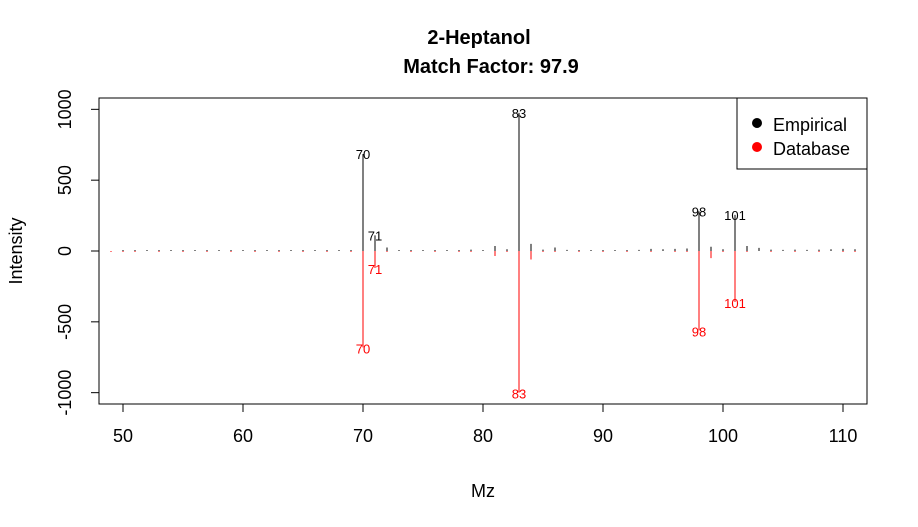 Image resolution: width=918 pixels, height=527 pixels. Describe the element at coordinates (519, 113) in the screenshot. I see `empirical-peak-label: 83` at that location.